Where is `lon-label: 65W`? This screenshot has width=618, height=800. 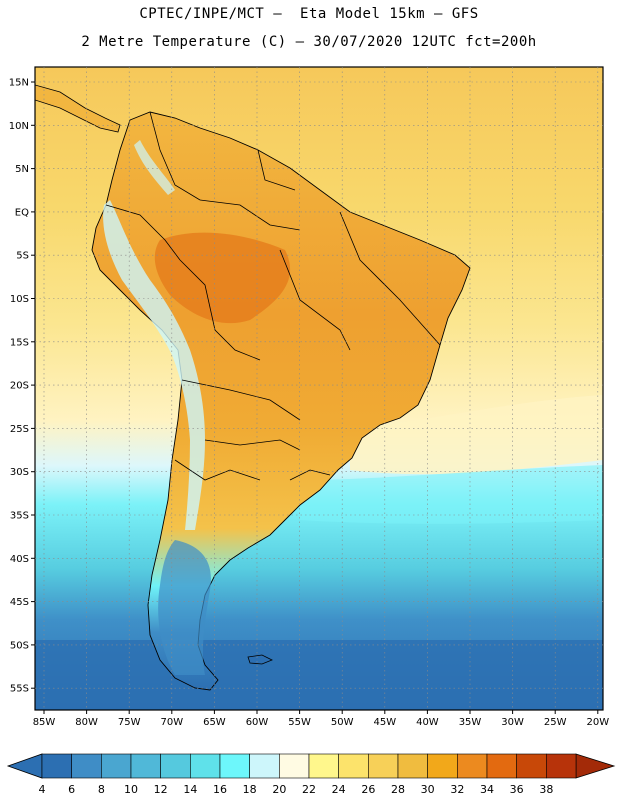
lon-label: 65W is located at coordinates (214, 722).